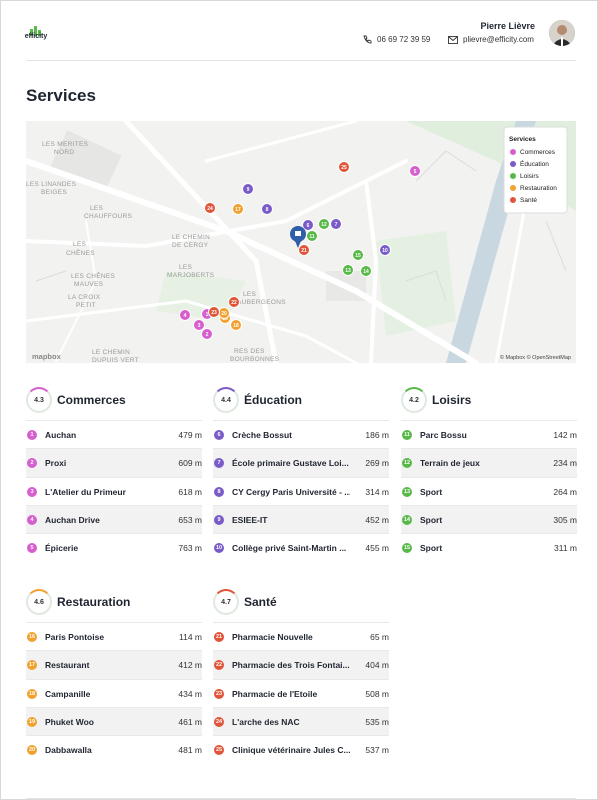 The height and width of the screenshot is (800, 598). What do you see at coordinates (32, 519) in the screenshot?
I see `service-number: 4` at bounding box center [32, 519].